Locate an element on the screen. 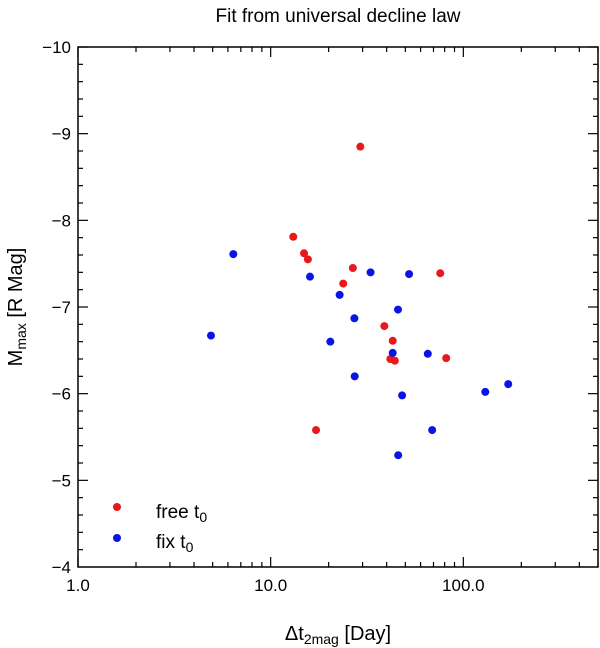 The height and width of the screenshot is (648, 600). x-axis-label-unit: [Day] is located at coordinates (365, 634).